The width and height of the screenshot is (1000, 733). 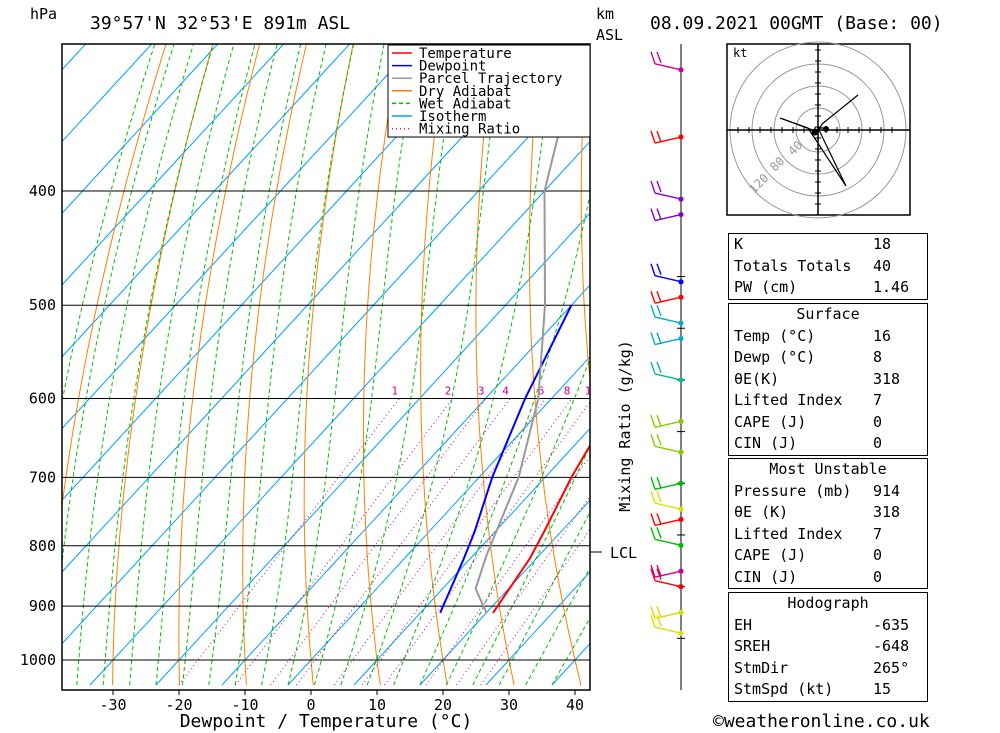 I want to click on legend-label: Isotherm, so click(x=452, y=117).